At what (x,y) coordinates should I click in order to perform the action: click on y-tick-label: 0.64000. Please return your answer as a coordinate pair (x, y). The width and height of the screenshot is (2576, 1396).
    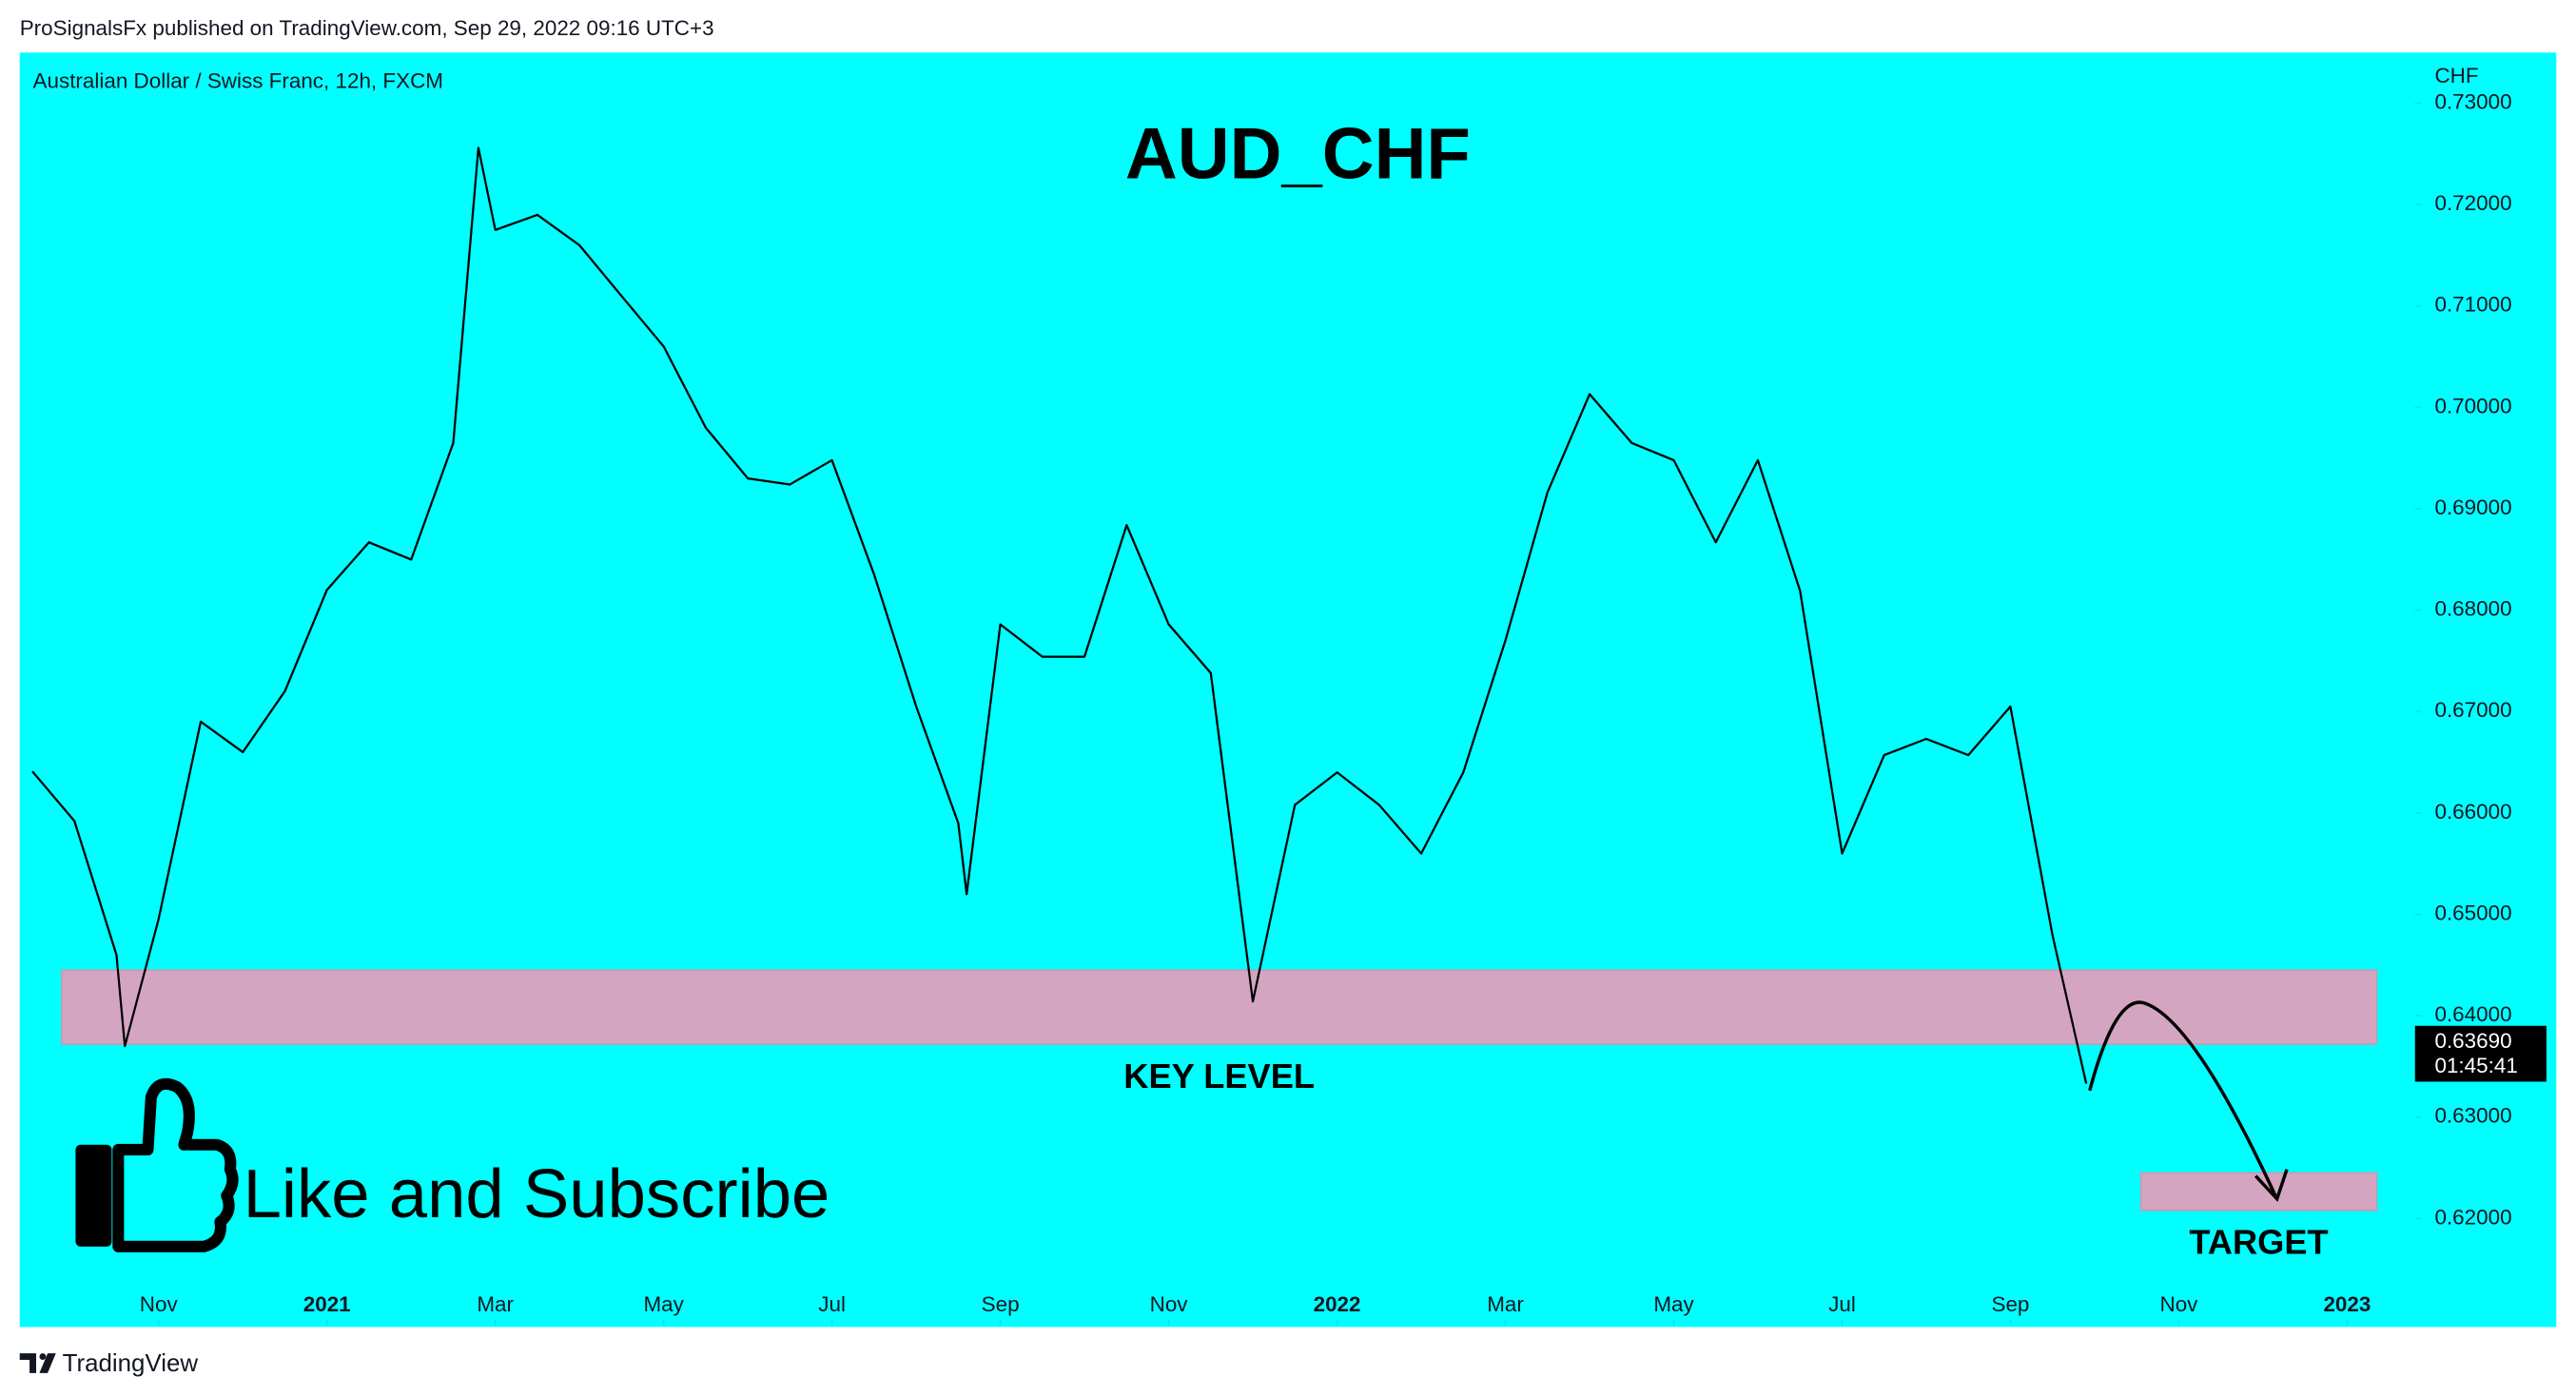
    Looking at the image, I should click on (2473, 1014).